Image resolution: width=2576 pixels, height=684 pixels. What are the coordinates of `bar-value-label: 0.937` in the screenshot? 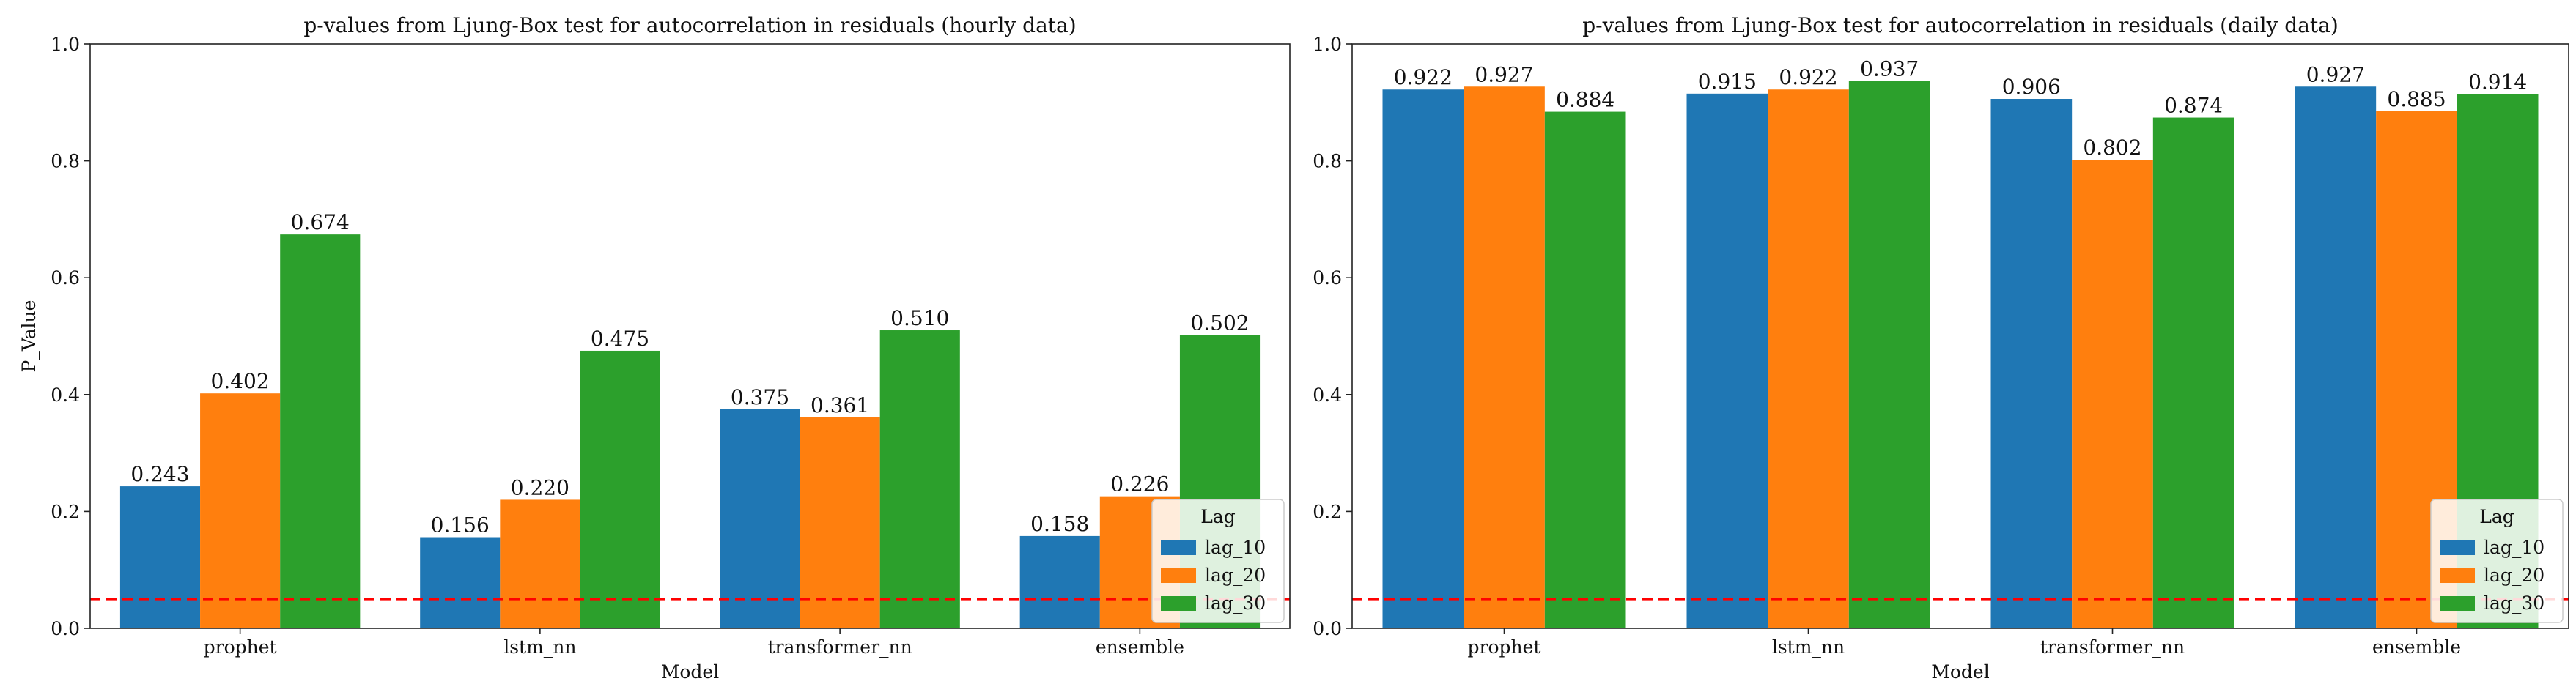 It's located at (1889, 68).